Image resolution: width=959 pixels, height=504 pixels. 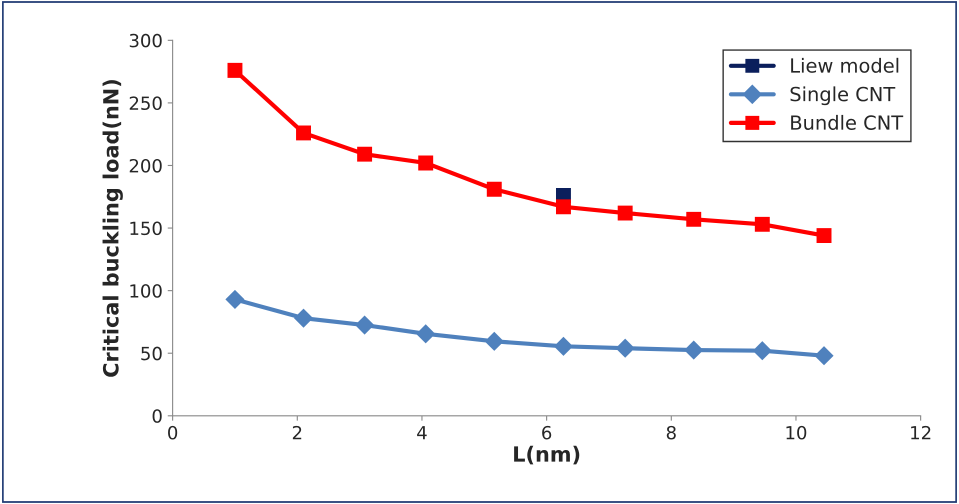 What do you see at coordinates (146, 165) in the screenshot?
I see `y-tick-label: 200` at bounding box center [146, 165].